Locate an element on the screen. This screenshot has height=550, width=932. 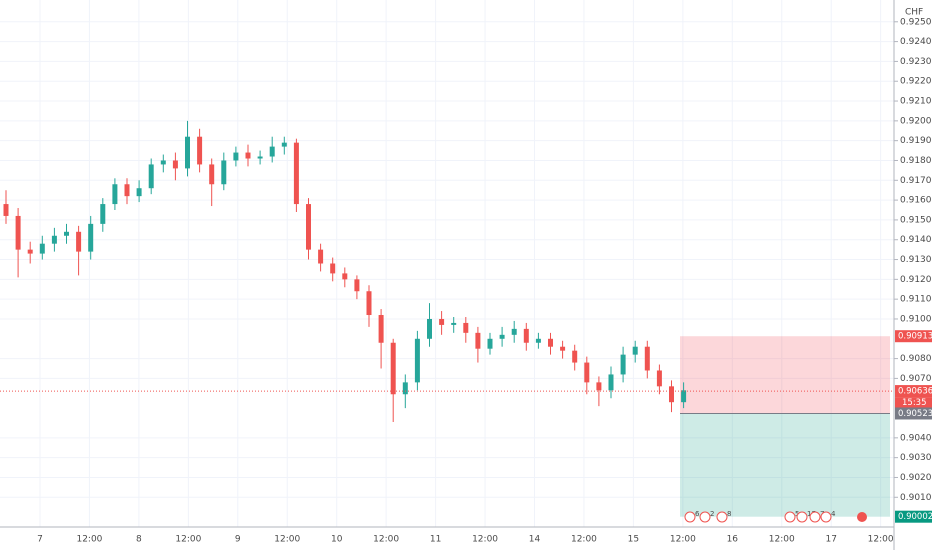
entry-tag is located at coordinates (913, 413).